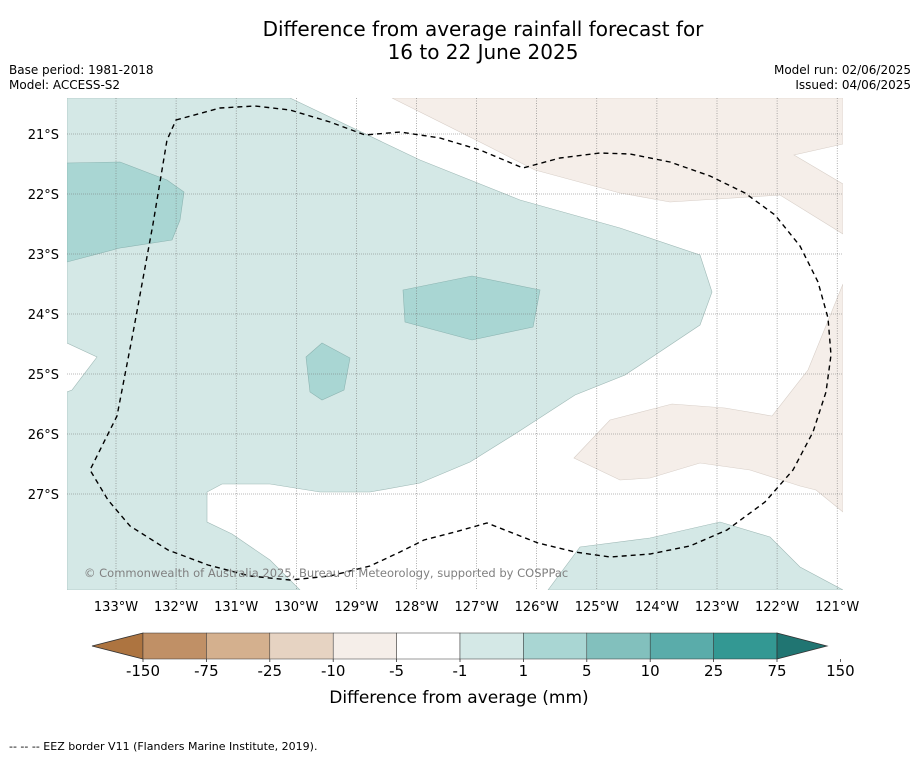 Image resolution: width=919 pixels, height=758 pixels. I want to click on colorbar: -150 -75 -25 -10 -5 -1 1 5 10 25 75 150, so click(473, 656).